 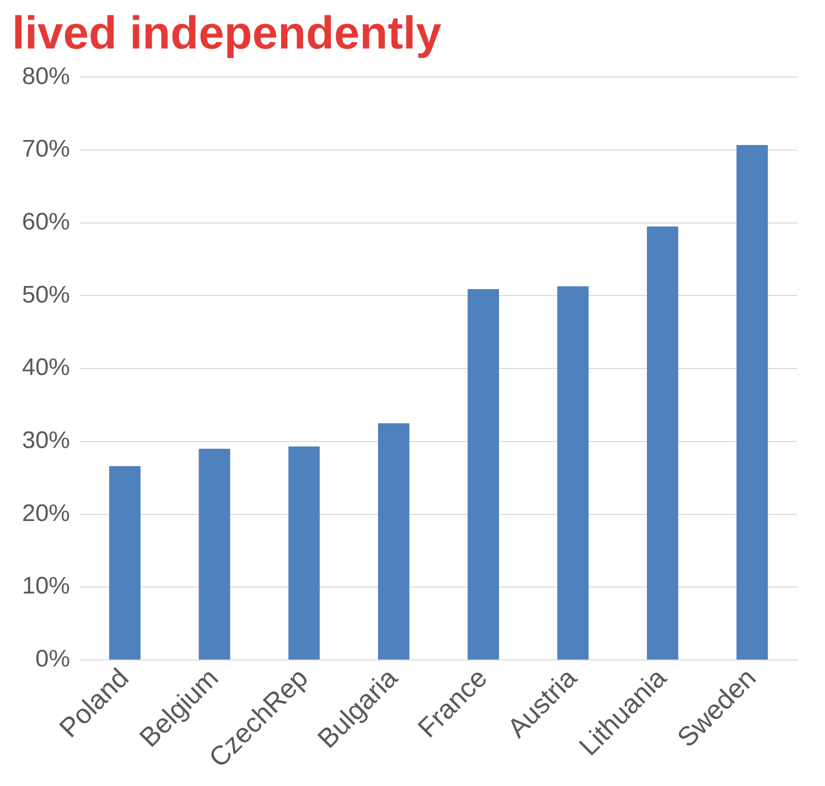 I want to click on y-tick-label: 30%, so click(x=46, y=440).